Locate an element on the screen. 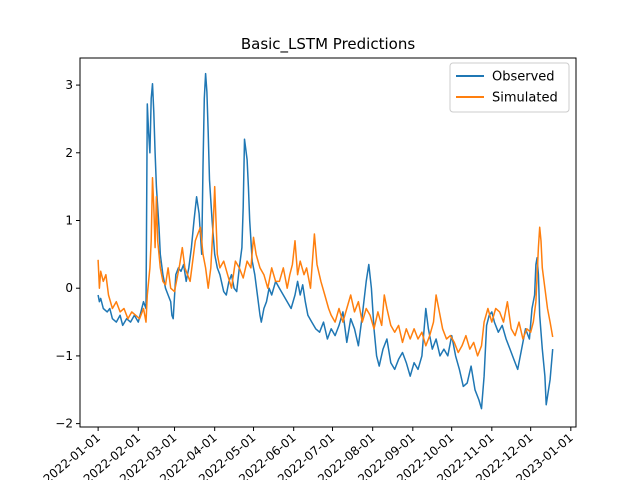  legend-label-simulated: Simulated is located at coordinates (525, 98).